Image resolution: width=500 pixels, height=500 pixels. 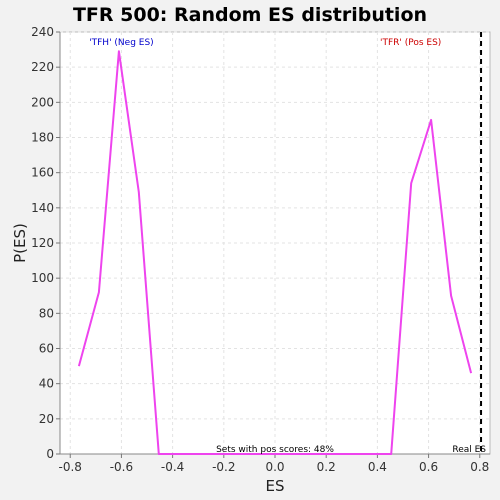 I want to click on x-axis-ticks: -0.8 -0.6 -0.4 -0.2 0.0 0.2 0.4 0.6 0.8, so click(x=274, y=464).